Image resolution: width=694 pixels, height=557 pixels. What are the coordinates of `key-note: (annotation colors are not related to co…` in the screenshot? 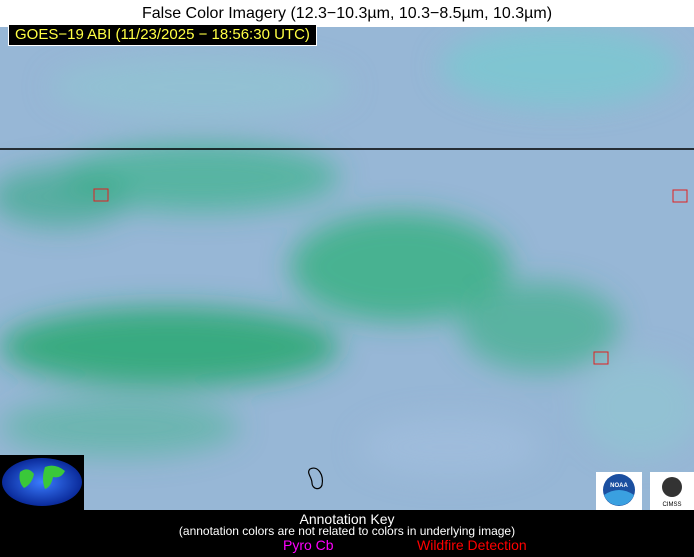 It's located at (347, 531).